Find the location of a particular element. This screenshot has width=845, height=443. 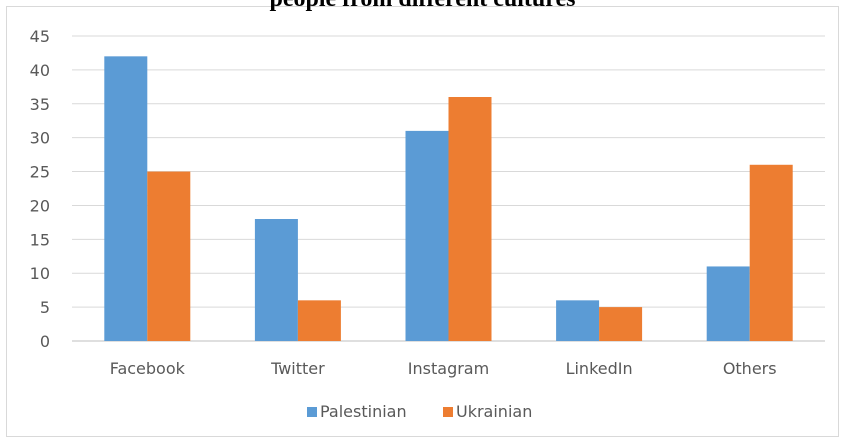

bar-palestinian-others is located at coordinates (728, 303).